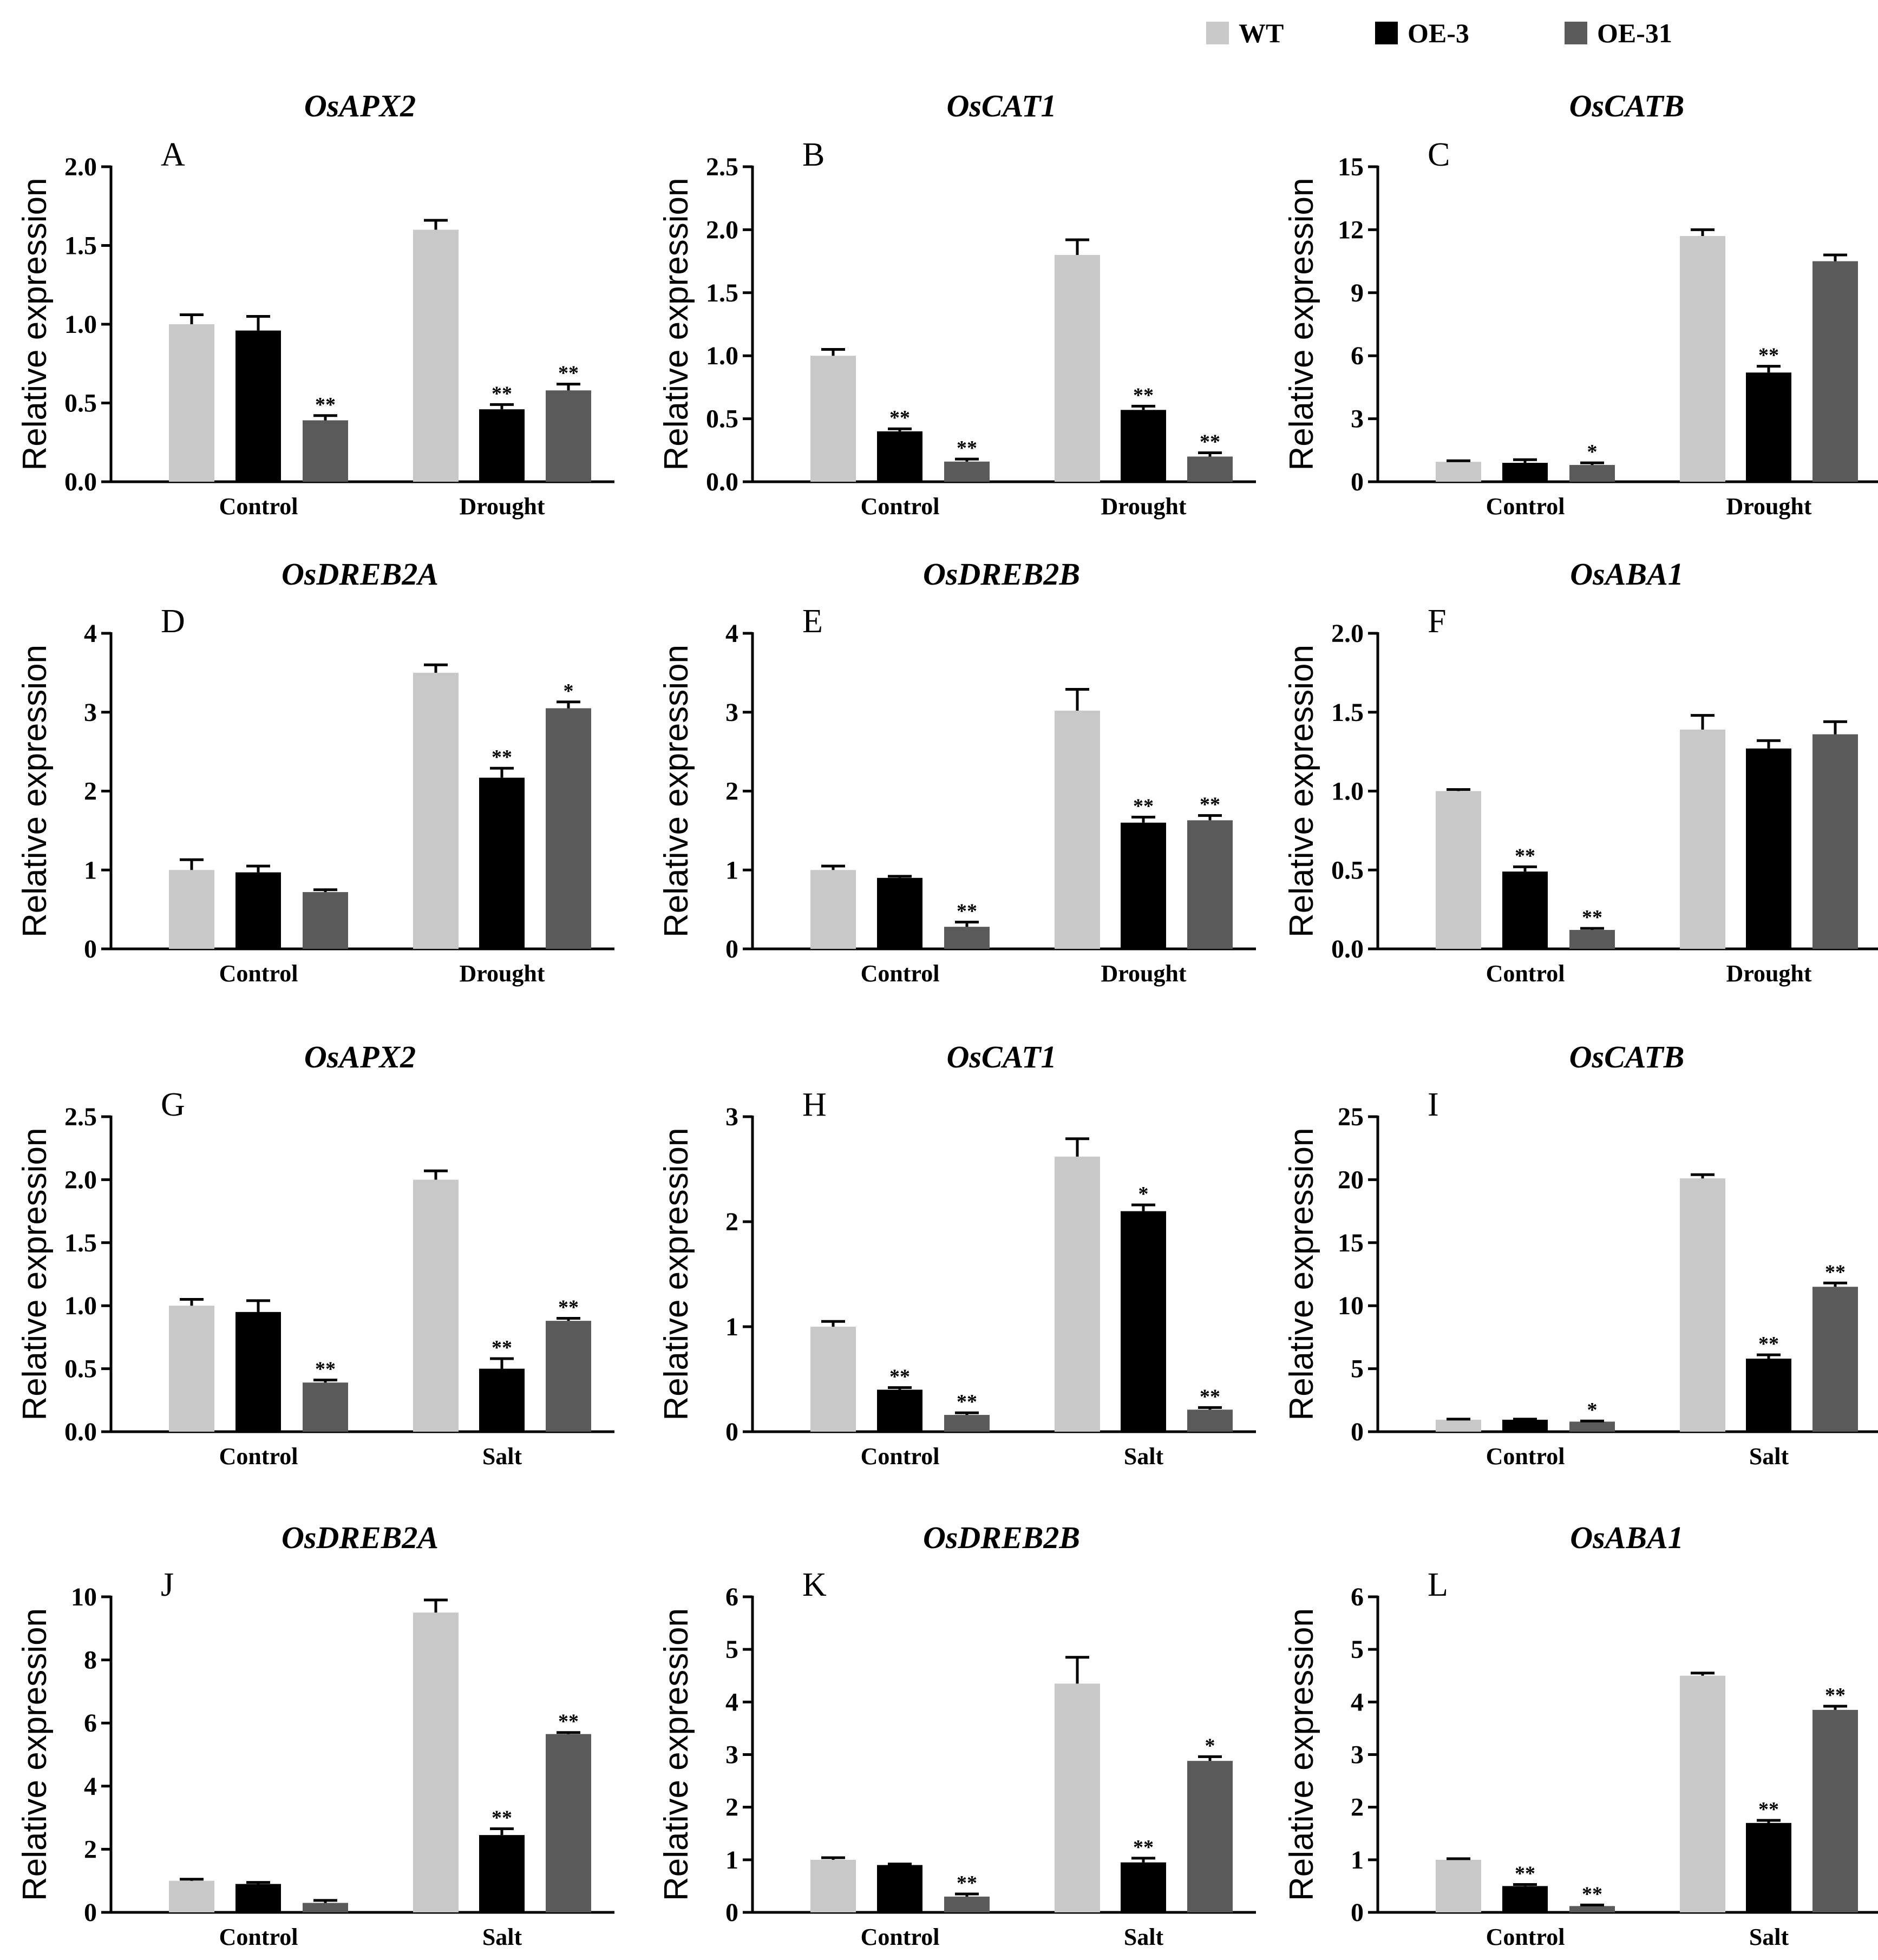 The width and height of the screenshot is (1878, 1960). Describe the element at coordinates (1627, 105) in the screenshot. I see `panel-title: OsCATB` at that location.